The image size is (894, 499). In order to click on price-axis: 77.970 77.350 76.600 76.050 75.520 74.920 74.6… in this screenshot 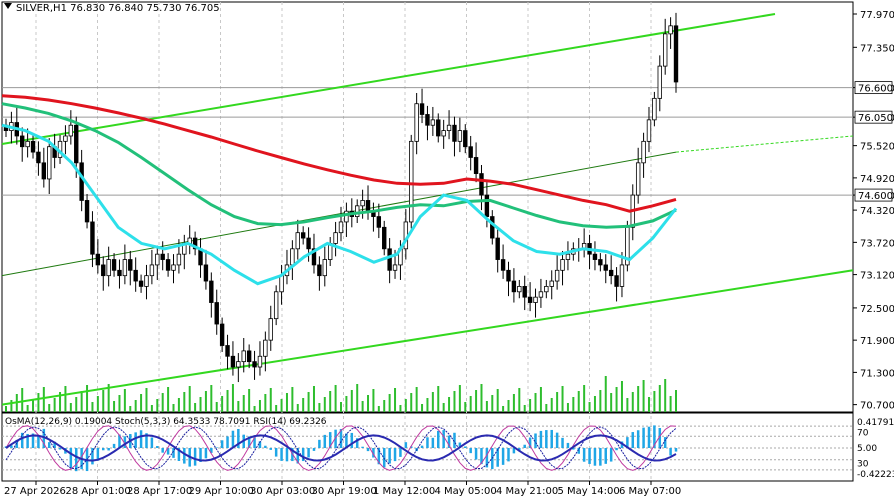, I will do `click(873, 211)`.